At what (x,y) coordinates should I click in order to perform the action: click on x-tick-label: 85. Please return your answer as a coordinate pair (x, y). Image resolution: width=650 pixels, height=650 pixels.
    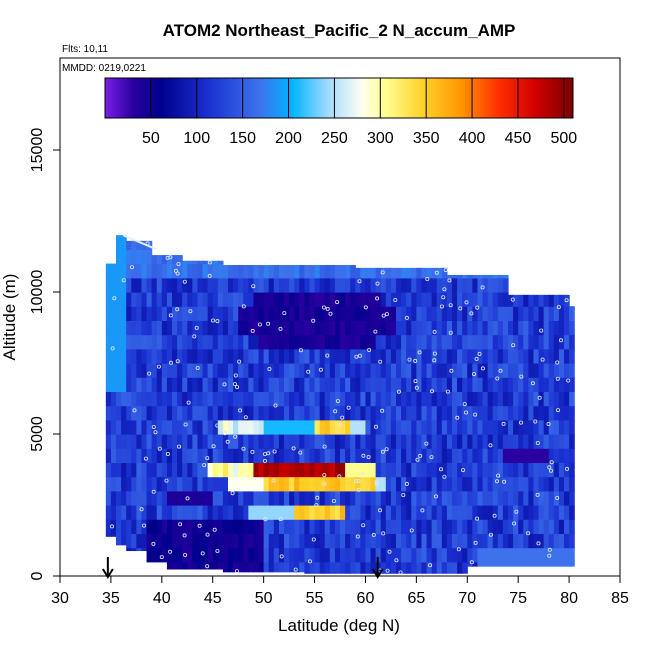
    Looking at the image, I should click on (620, 598).